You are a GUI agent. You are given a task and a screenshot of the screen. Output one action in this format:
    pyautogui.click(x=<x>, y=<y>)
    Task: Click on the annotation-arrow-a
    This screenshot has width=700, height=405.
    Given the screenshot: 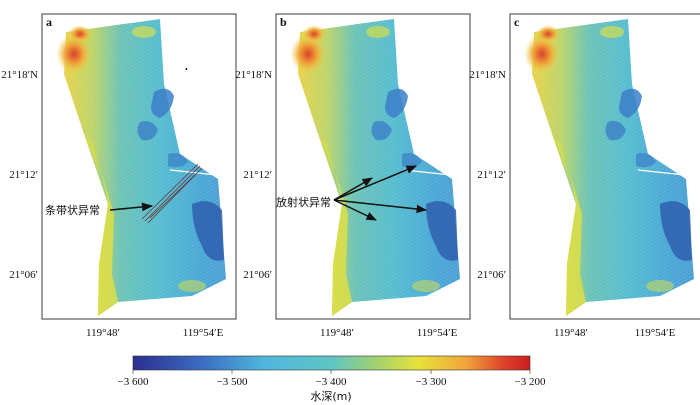 What is the action you would take?
    pyautogui.click(x=131, y=207)
    